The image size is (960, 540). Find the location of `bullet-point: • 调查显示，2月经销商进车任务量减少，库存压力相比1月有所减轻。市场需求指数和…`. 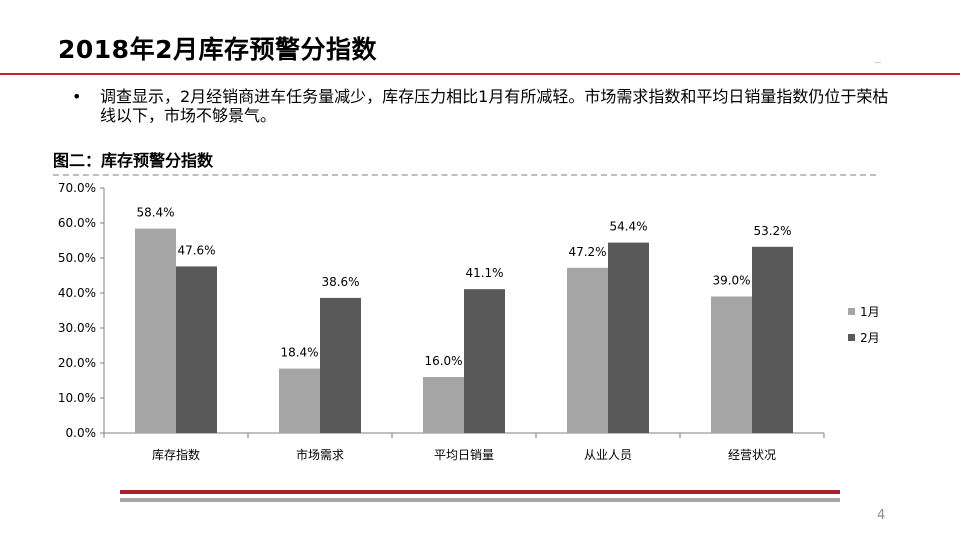

bullet-point: • 调查显示，2月经销商进车任务量减少，库存压力相比1月有所减轻。市场需求指数和… is located at coordinates (482, 106).